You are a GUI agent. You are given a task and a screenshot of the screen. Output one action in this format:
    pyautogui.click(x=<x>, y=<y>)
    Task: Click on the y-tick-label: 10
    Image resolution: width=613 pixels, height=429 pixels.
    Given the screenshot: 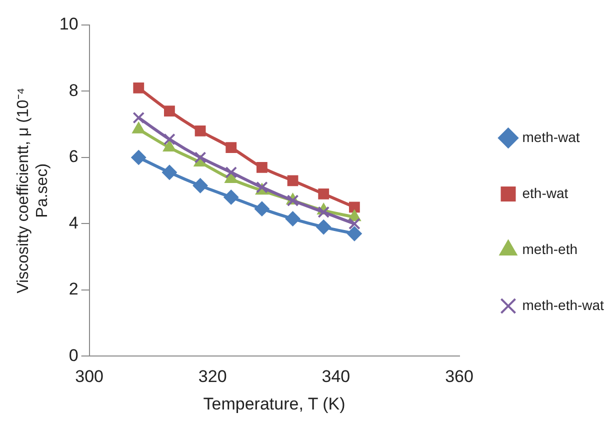 What is the action you would take?
    pyautogui.click(x=68, y=24)
    